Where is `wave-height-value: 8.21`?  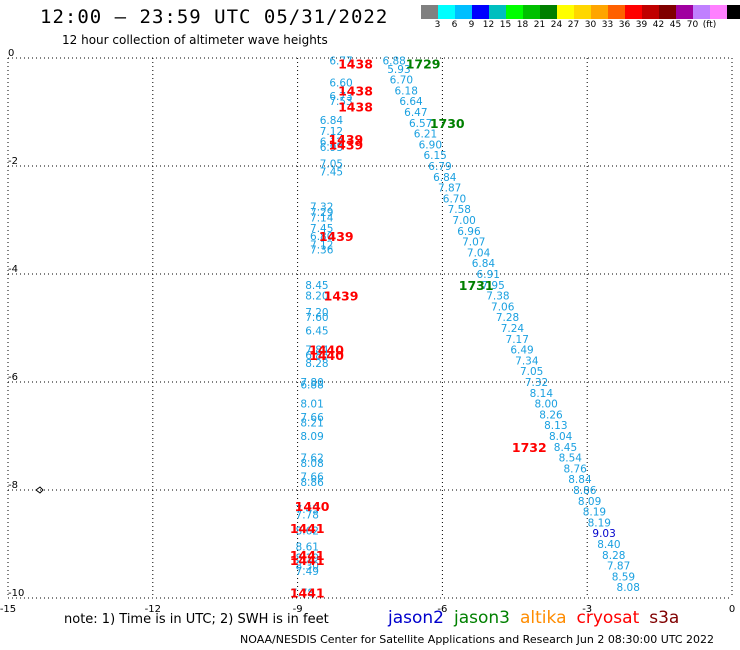
wave-height-value: 8.21 is located at coordinates (311, 424).